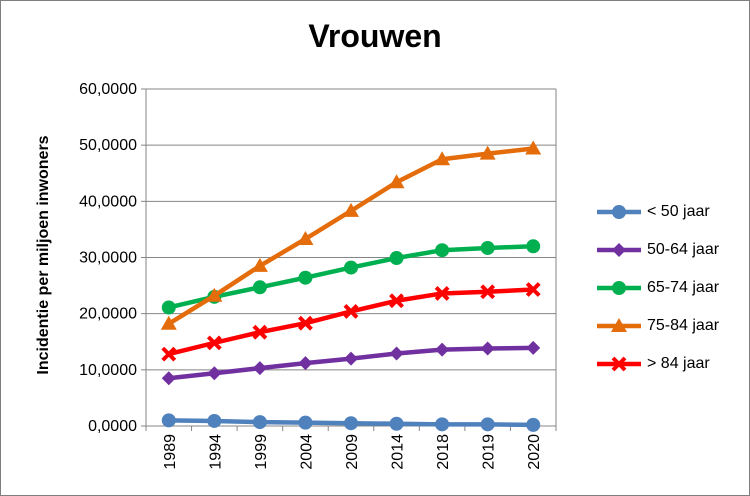 Image resolution: width=750 pixels, height=496 pixels. I want to click on y-tick-label: 60,0000, so click(108, 89).